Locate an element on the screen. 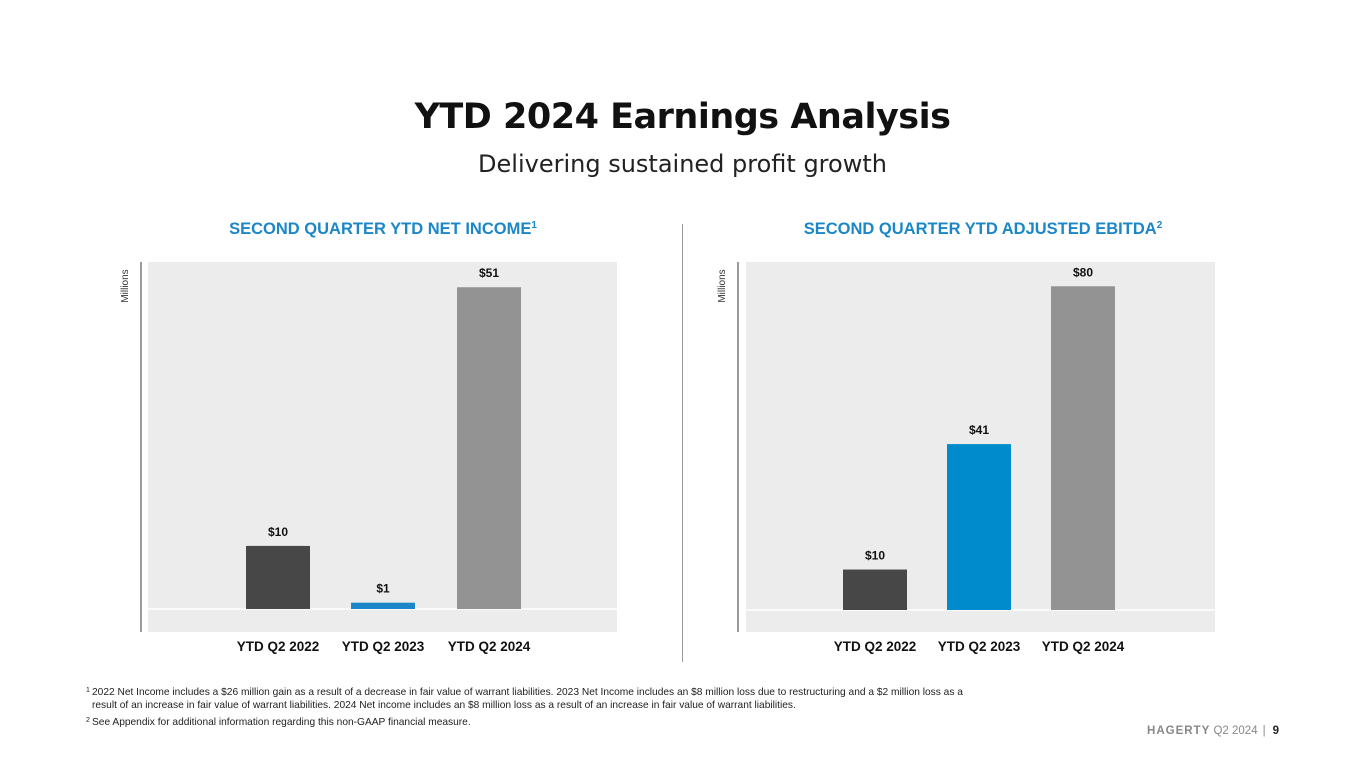  chart-1-x-tick-label-2: YTD Q2 2023 is located at coordinates (383, 646).